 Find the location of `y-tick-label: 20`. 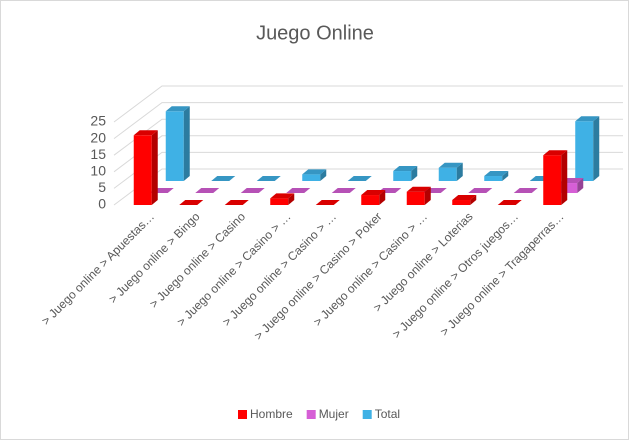

y-tick-label: 20 is located at coordinates (98, 137).